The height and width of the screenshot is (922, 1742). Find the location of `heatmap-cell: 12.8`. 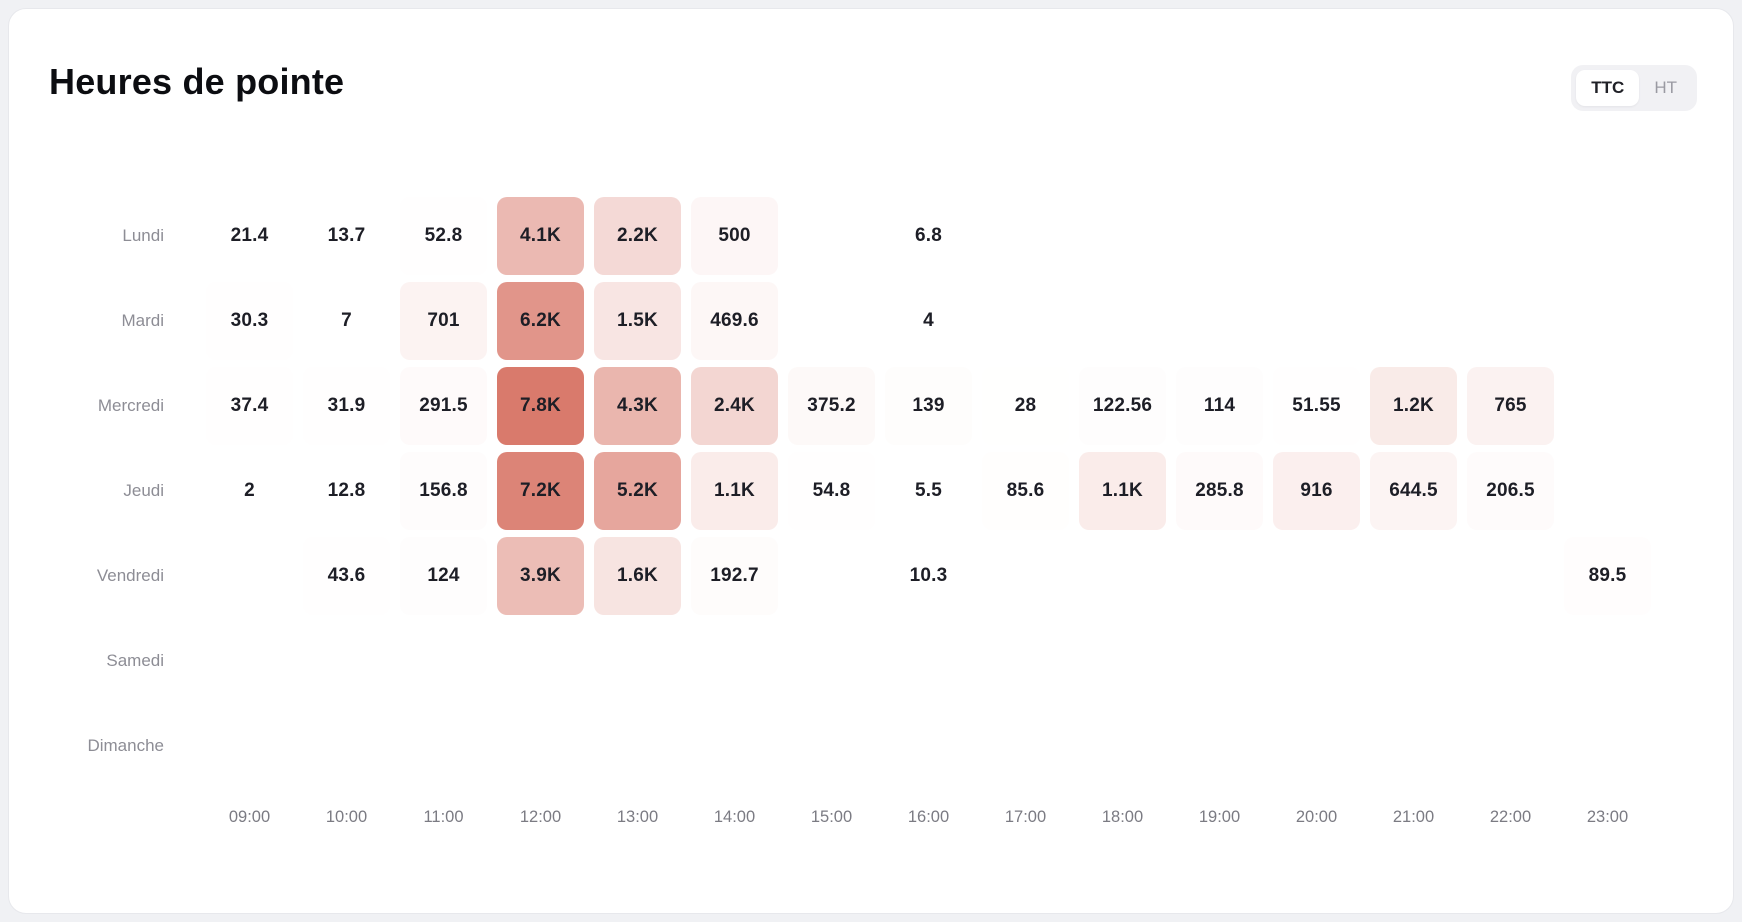

heatmap-cell: 12.8 is located at coordinates (346, 491).